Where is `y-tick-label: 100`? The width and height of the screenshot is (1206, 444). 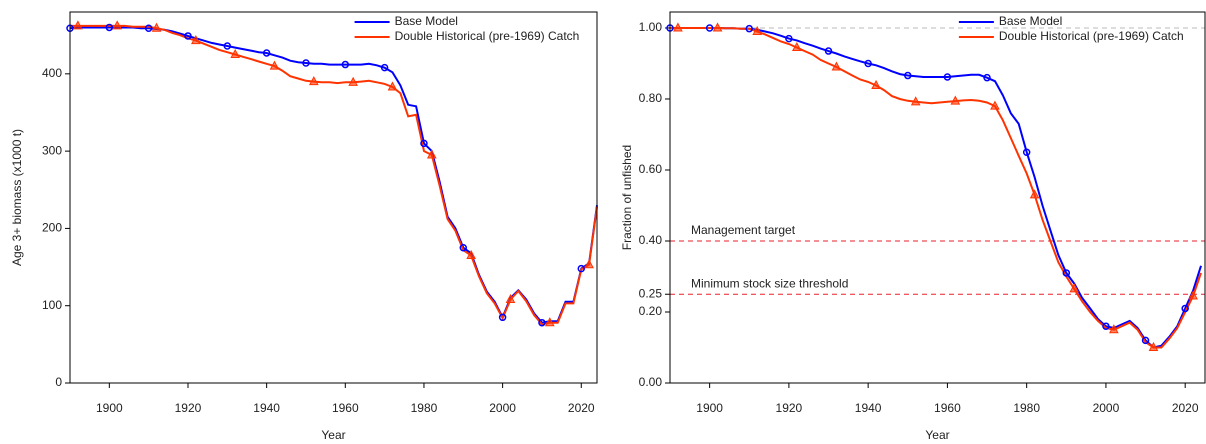 y-tick-label: 100 is located at coordinates (52, 305).